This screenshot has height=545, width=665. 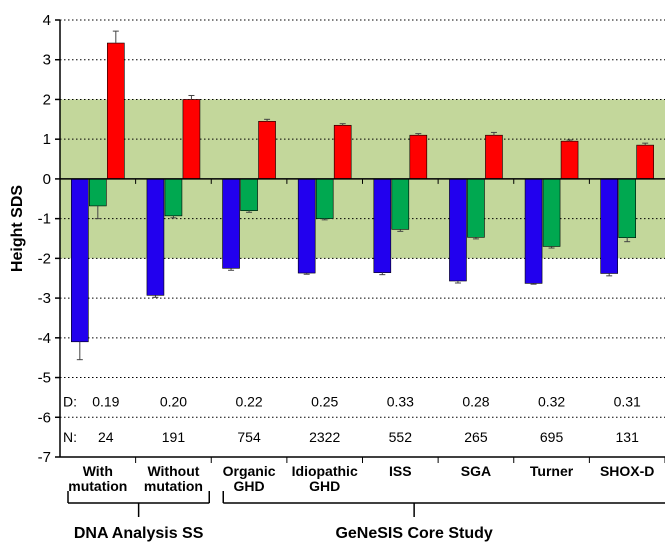 I want to click on y-tick-label: -2, so click(x=44, y=258).